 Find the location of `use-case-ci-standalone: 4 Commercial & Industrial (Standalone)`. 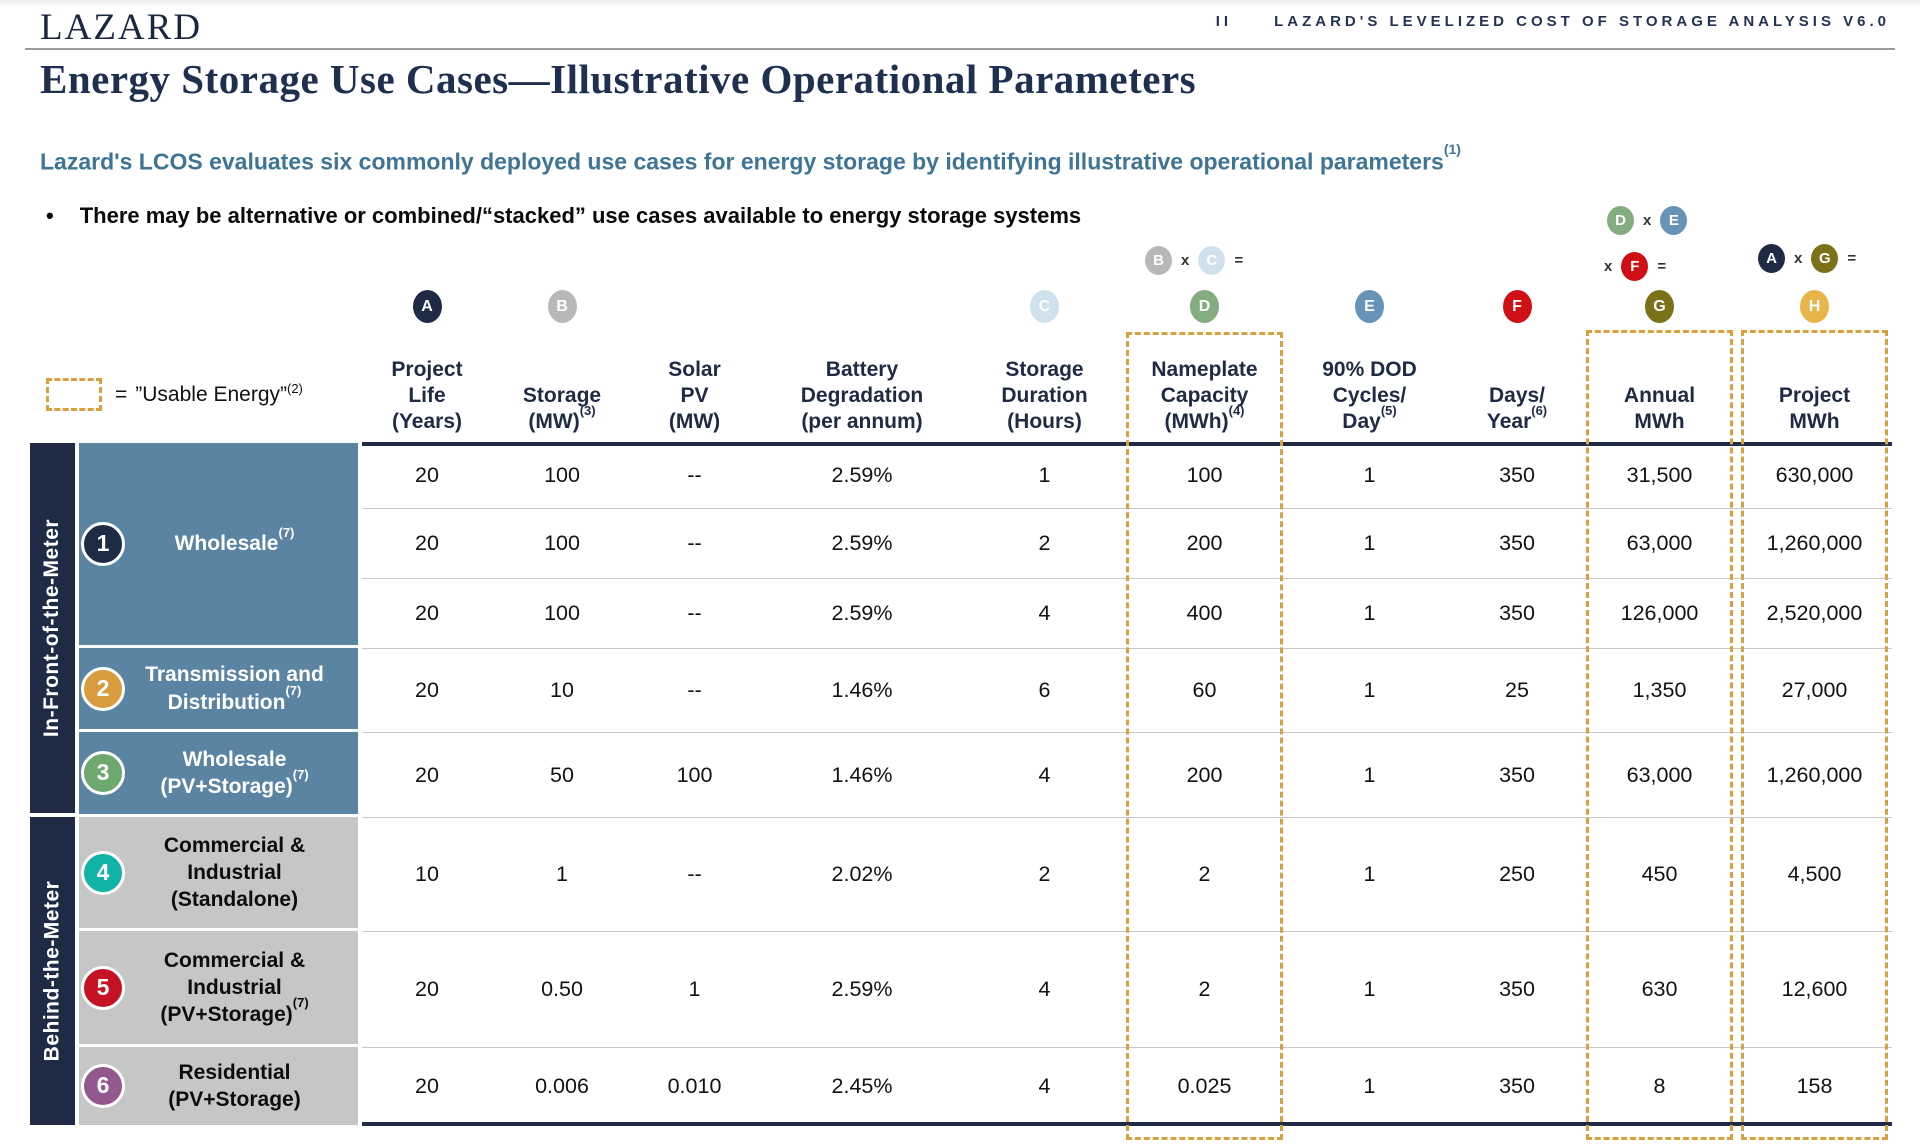

use-case-ci-standalone: 4 Commercial & Industrial (Standalone) is located at coordinates (220, 874).